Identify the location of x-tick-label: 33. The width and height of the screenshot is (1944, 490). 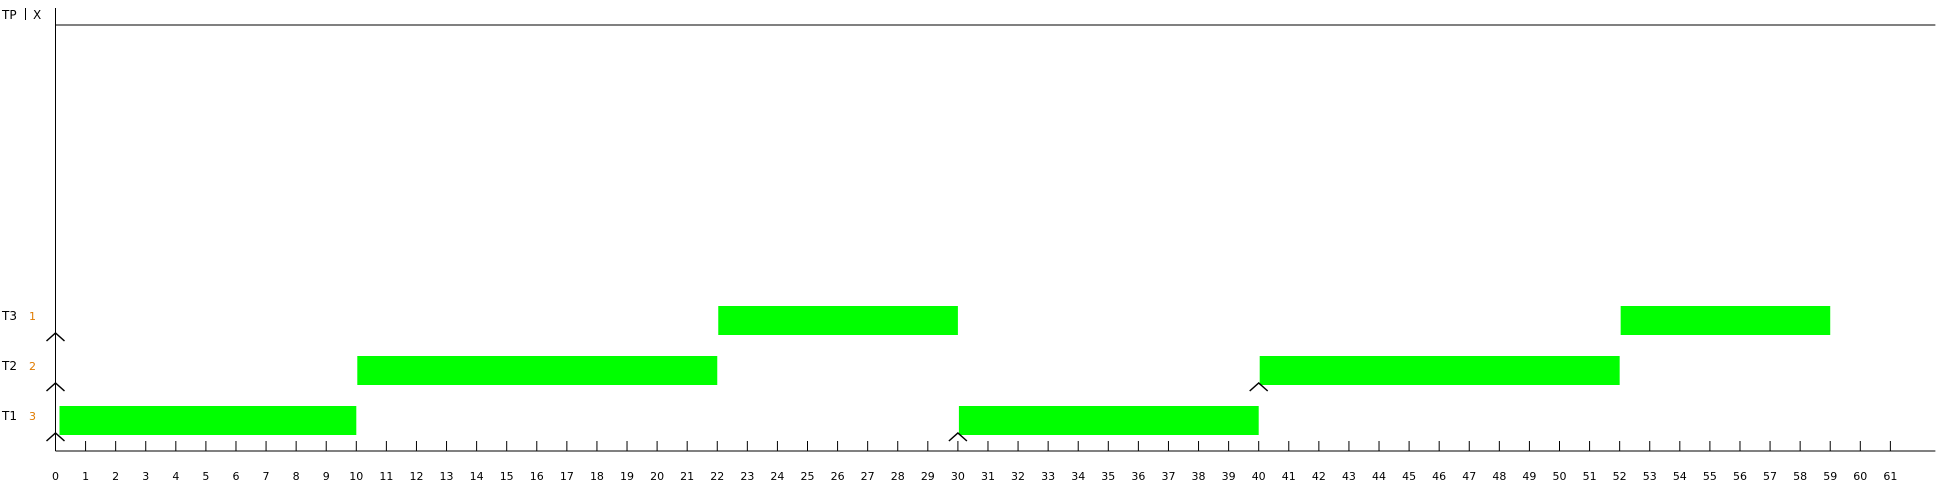
(1048, 476).